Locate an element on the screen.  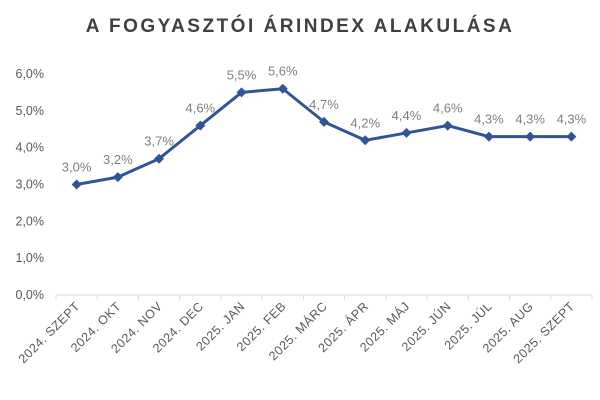
data-label: 4,4% is located at coordinates (407, 115).